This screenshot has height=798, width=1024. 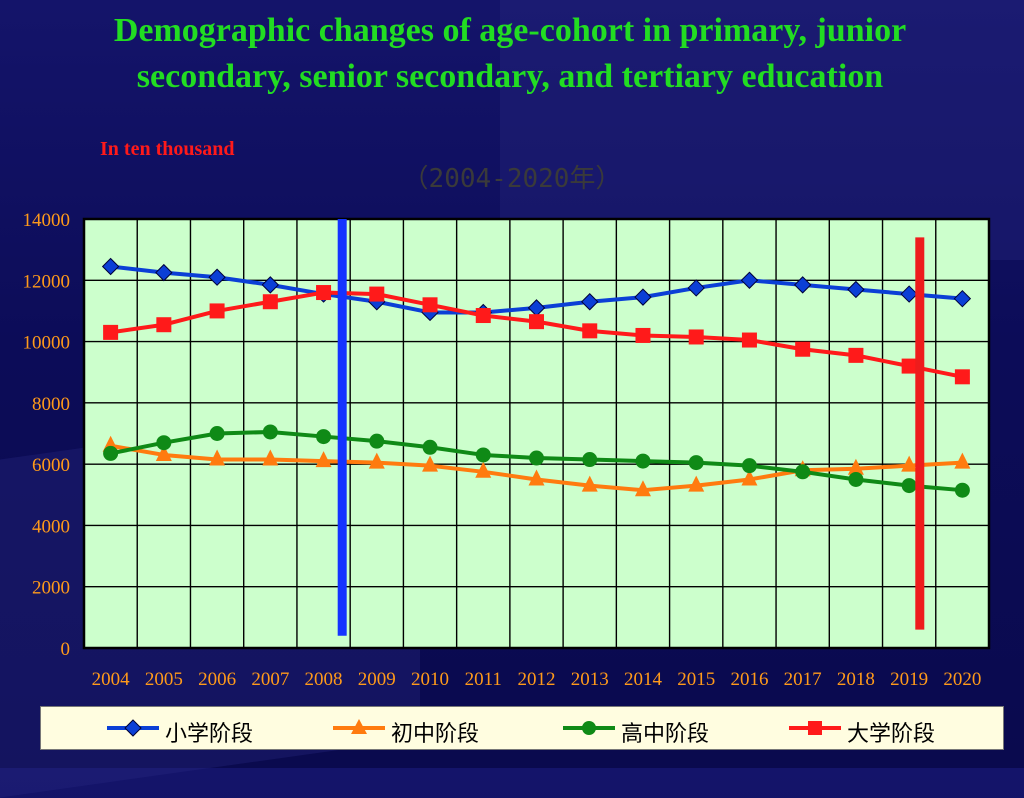 I want to click on x-tick-label: 2019, so click(x=909, y=679).